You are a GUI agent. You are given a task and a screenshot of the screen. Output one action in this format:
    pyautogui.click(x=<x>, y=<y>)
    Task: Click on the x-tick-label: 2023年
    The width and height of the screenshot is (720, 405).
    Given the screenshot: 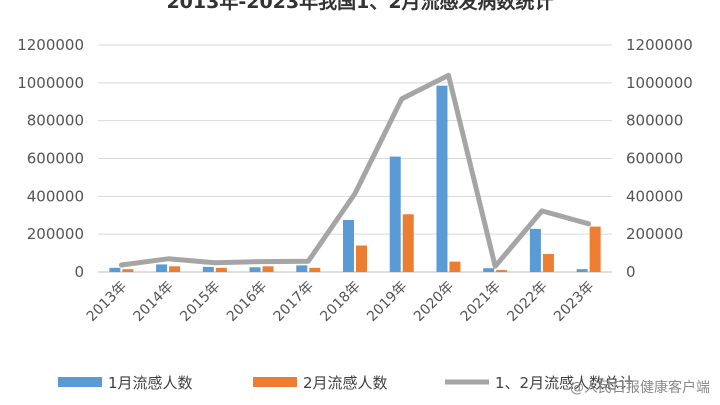 What is the action you would take?
    pyautogui.click(x=574, y=302)
    